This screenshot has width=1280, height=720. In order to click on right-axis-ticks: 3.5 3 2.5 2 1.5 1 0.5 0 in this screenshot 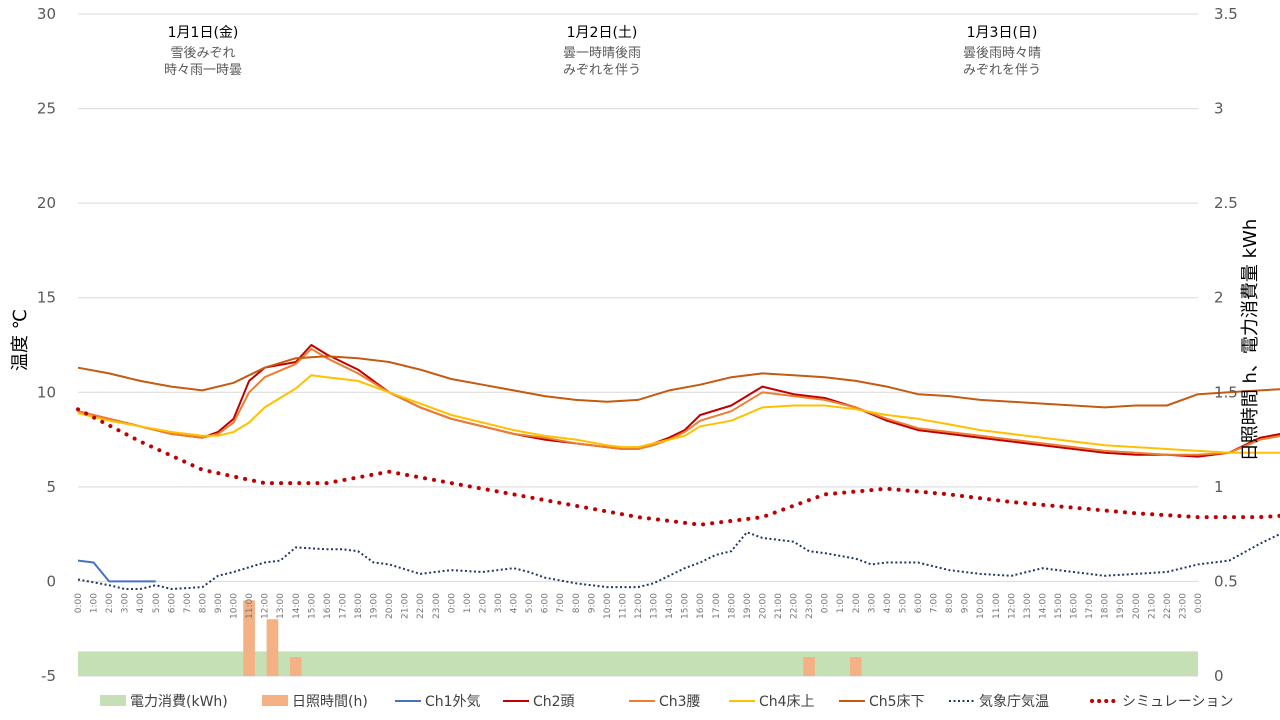, I will do `click(1226, 345)`.